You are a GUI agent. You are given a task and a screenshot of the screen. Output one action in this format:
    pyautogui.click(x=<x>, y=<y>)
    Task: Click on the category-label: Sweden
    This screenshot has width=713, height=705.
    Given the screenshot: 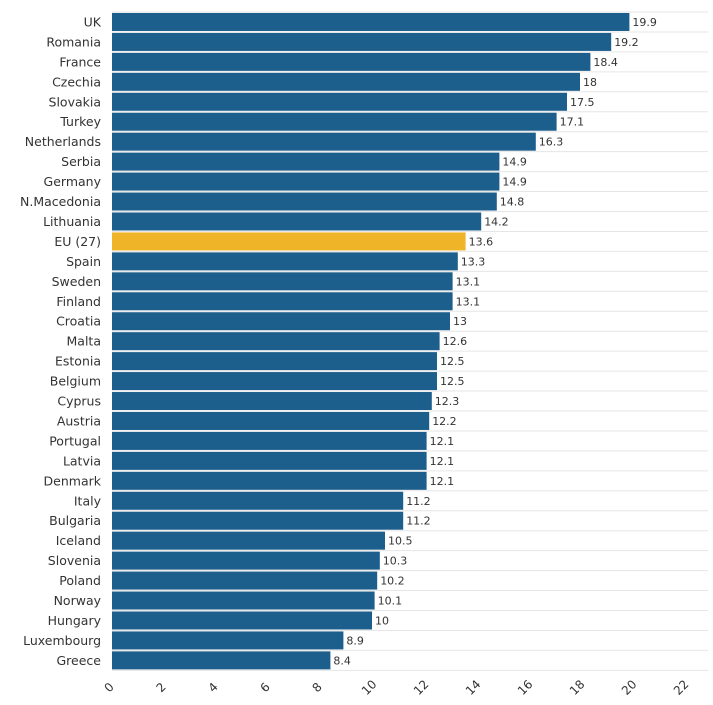 What is the action you would take?
    pyautogui.click(x=76, y=281)
    